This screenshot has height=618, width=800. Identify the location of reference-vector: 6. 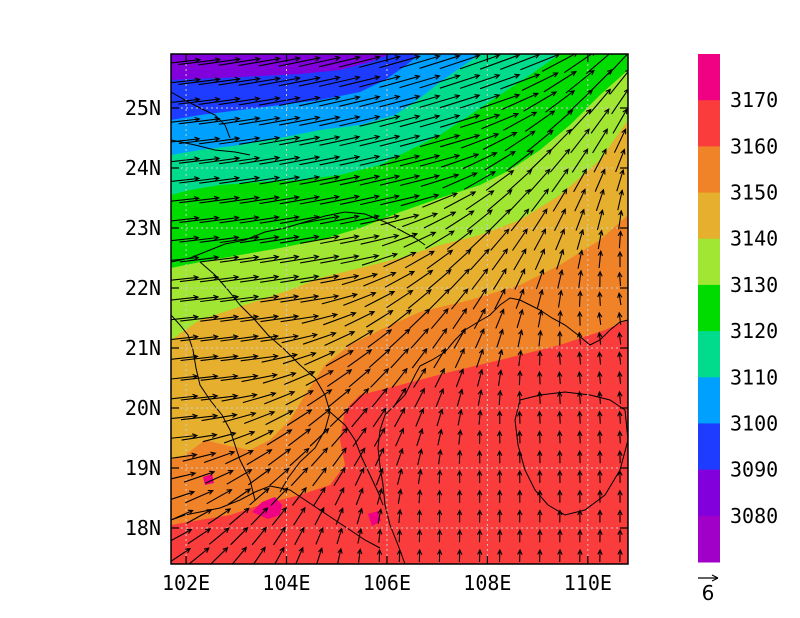
(708, 589).